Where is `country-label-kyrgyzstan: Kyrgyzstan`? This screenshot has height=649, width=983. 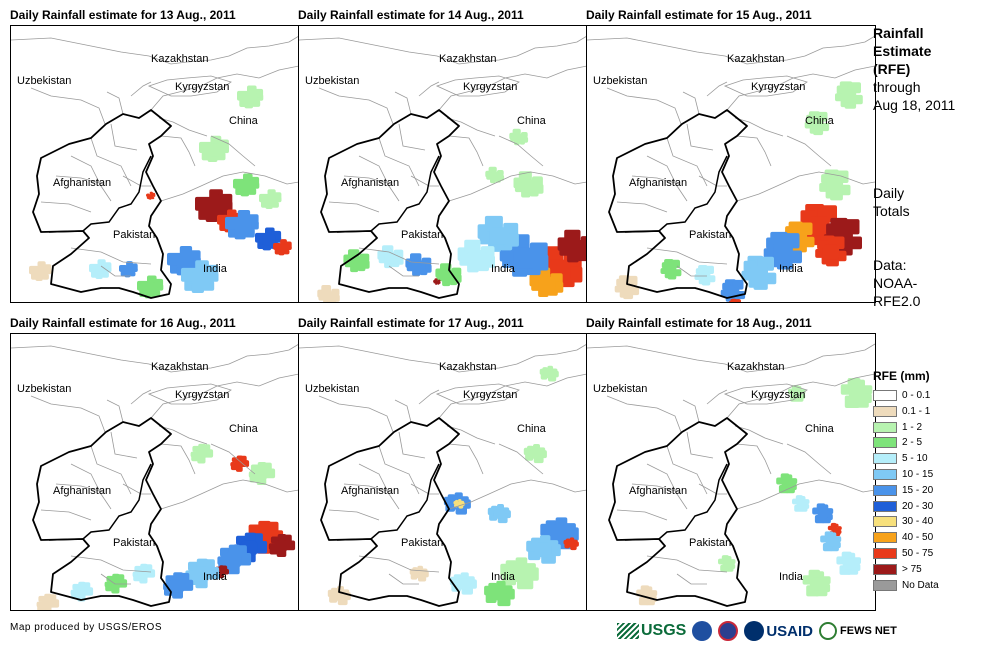 country-label-kyrgyzstan: Kyrgyzstan is located at coordinates (490, 395).